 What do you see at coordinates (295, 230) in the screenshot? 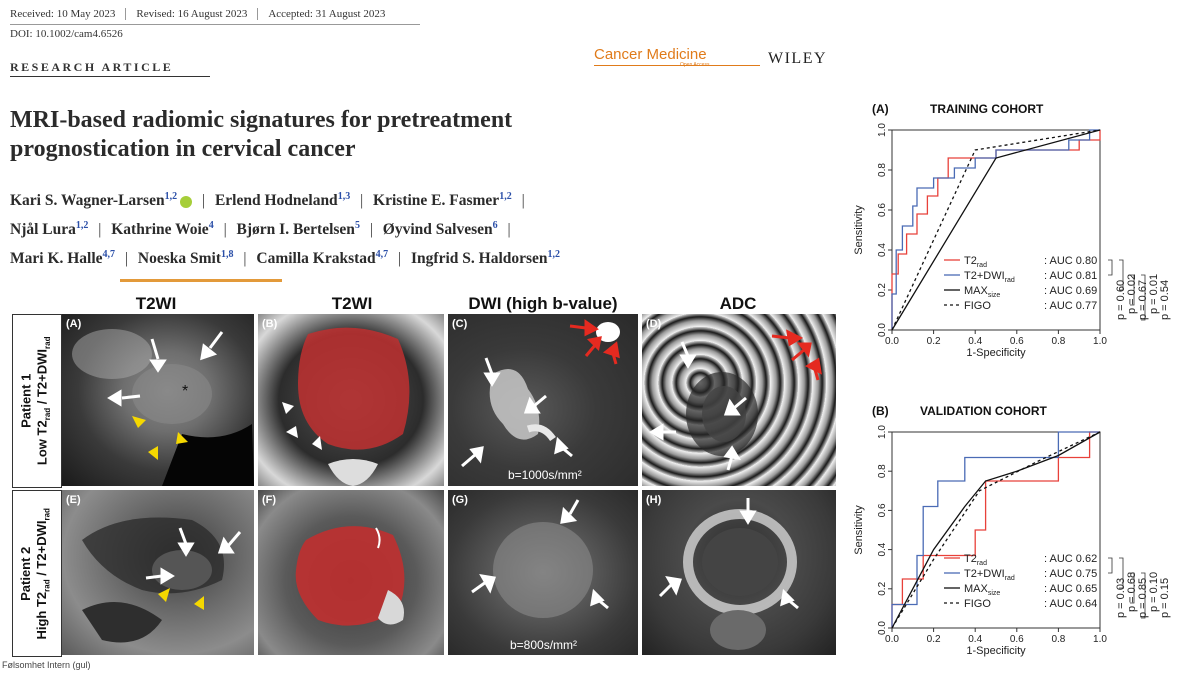
I see `author-name: Bjørn I. Bertelsen` at bounding box center [295, 230].